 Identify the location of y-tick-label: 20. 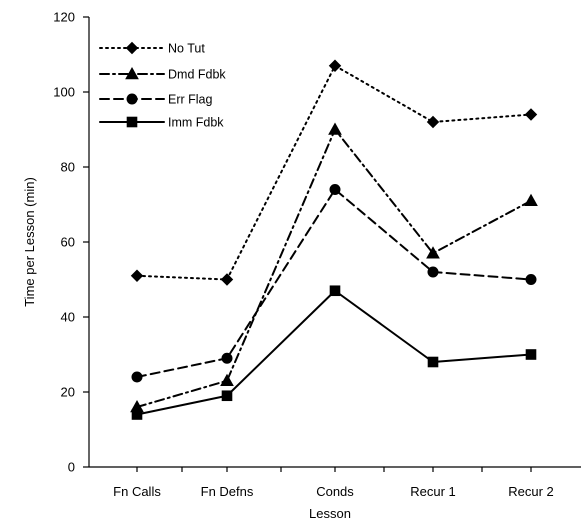
(68, 392).